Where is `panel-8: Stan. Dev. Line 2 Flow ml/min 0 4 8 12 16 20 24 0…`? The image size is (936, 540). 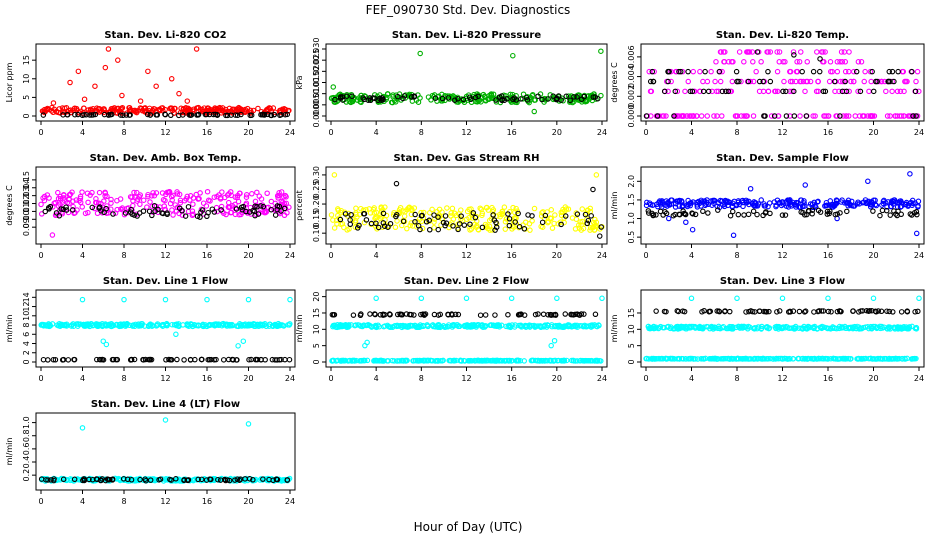 panel-8: Stan. Dev. Line 2 Flow ml/min 0 4 8 12 16 20 24 0… is located at coordinates (451, 329).